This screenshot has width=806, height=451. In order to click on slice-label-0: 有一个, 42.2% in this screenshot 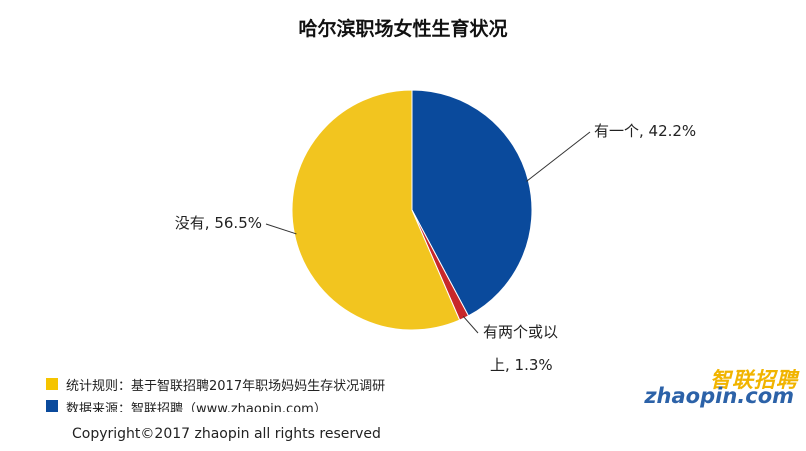, I will do `click(645, 131)`.